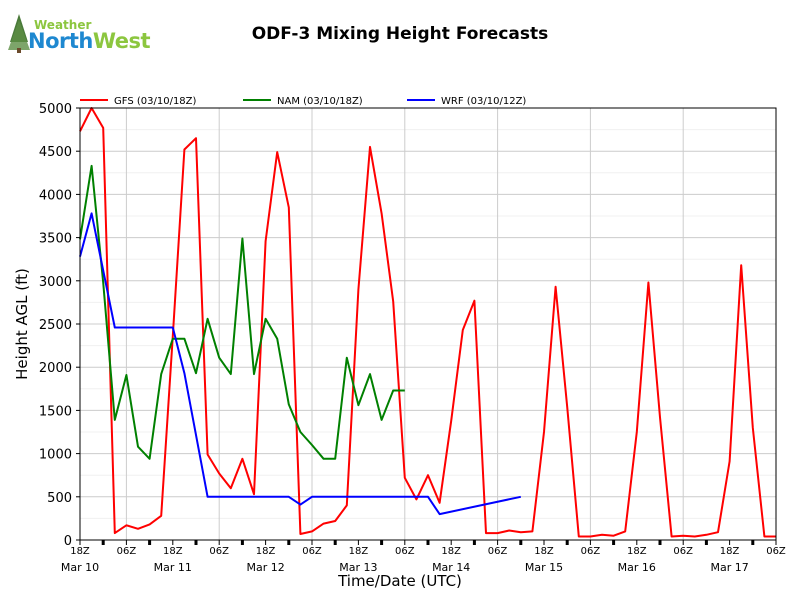  What do you see at coordinates (544, 567) in the screenshot?
I see `x-date-label: Mar 15` at bounding box center [544, 567].